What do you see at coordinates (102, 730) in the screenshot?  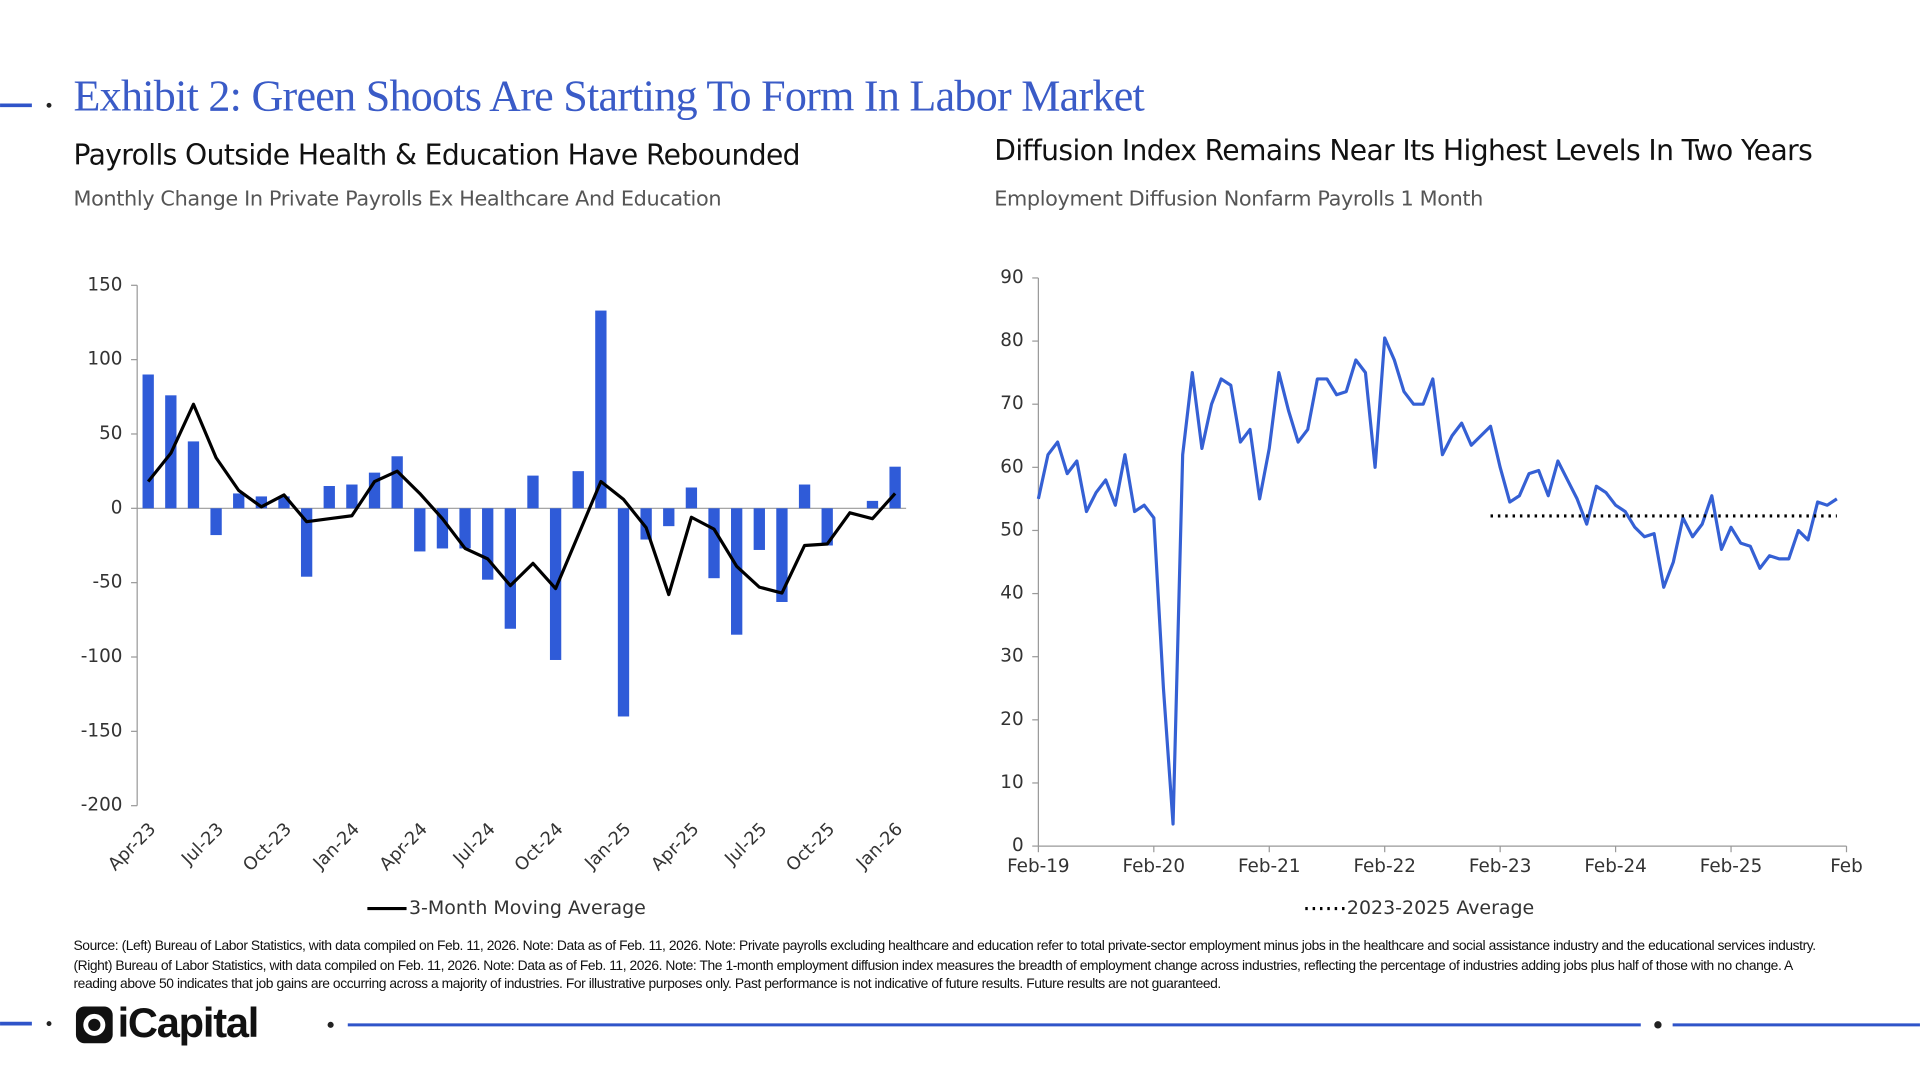 I see `y-tick-label: -150` at bounding box center [102, 730].